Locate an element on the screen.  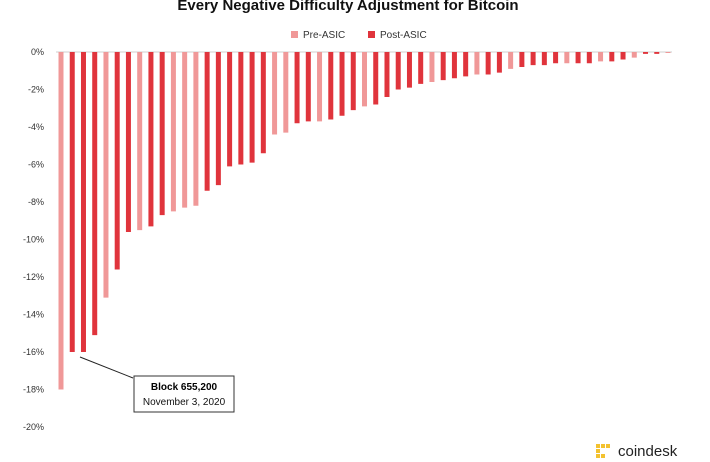
legend: Pre-ASIC Post-ASIC is located at coordinates (359, 35).